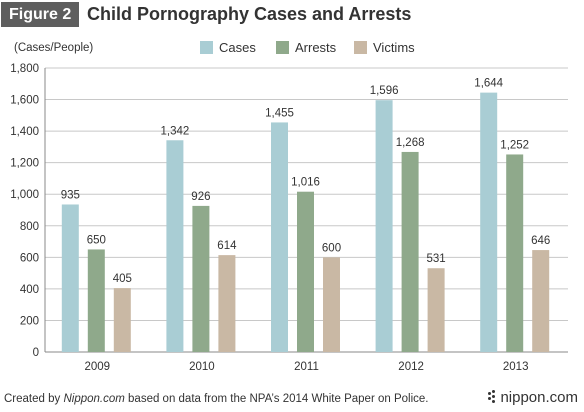 The height and width of the screenshot is (412, 584). Describe the element at coordinates (384, 91) in the screenshot. I see `data-label: 1,596` at that location.